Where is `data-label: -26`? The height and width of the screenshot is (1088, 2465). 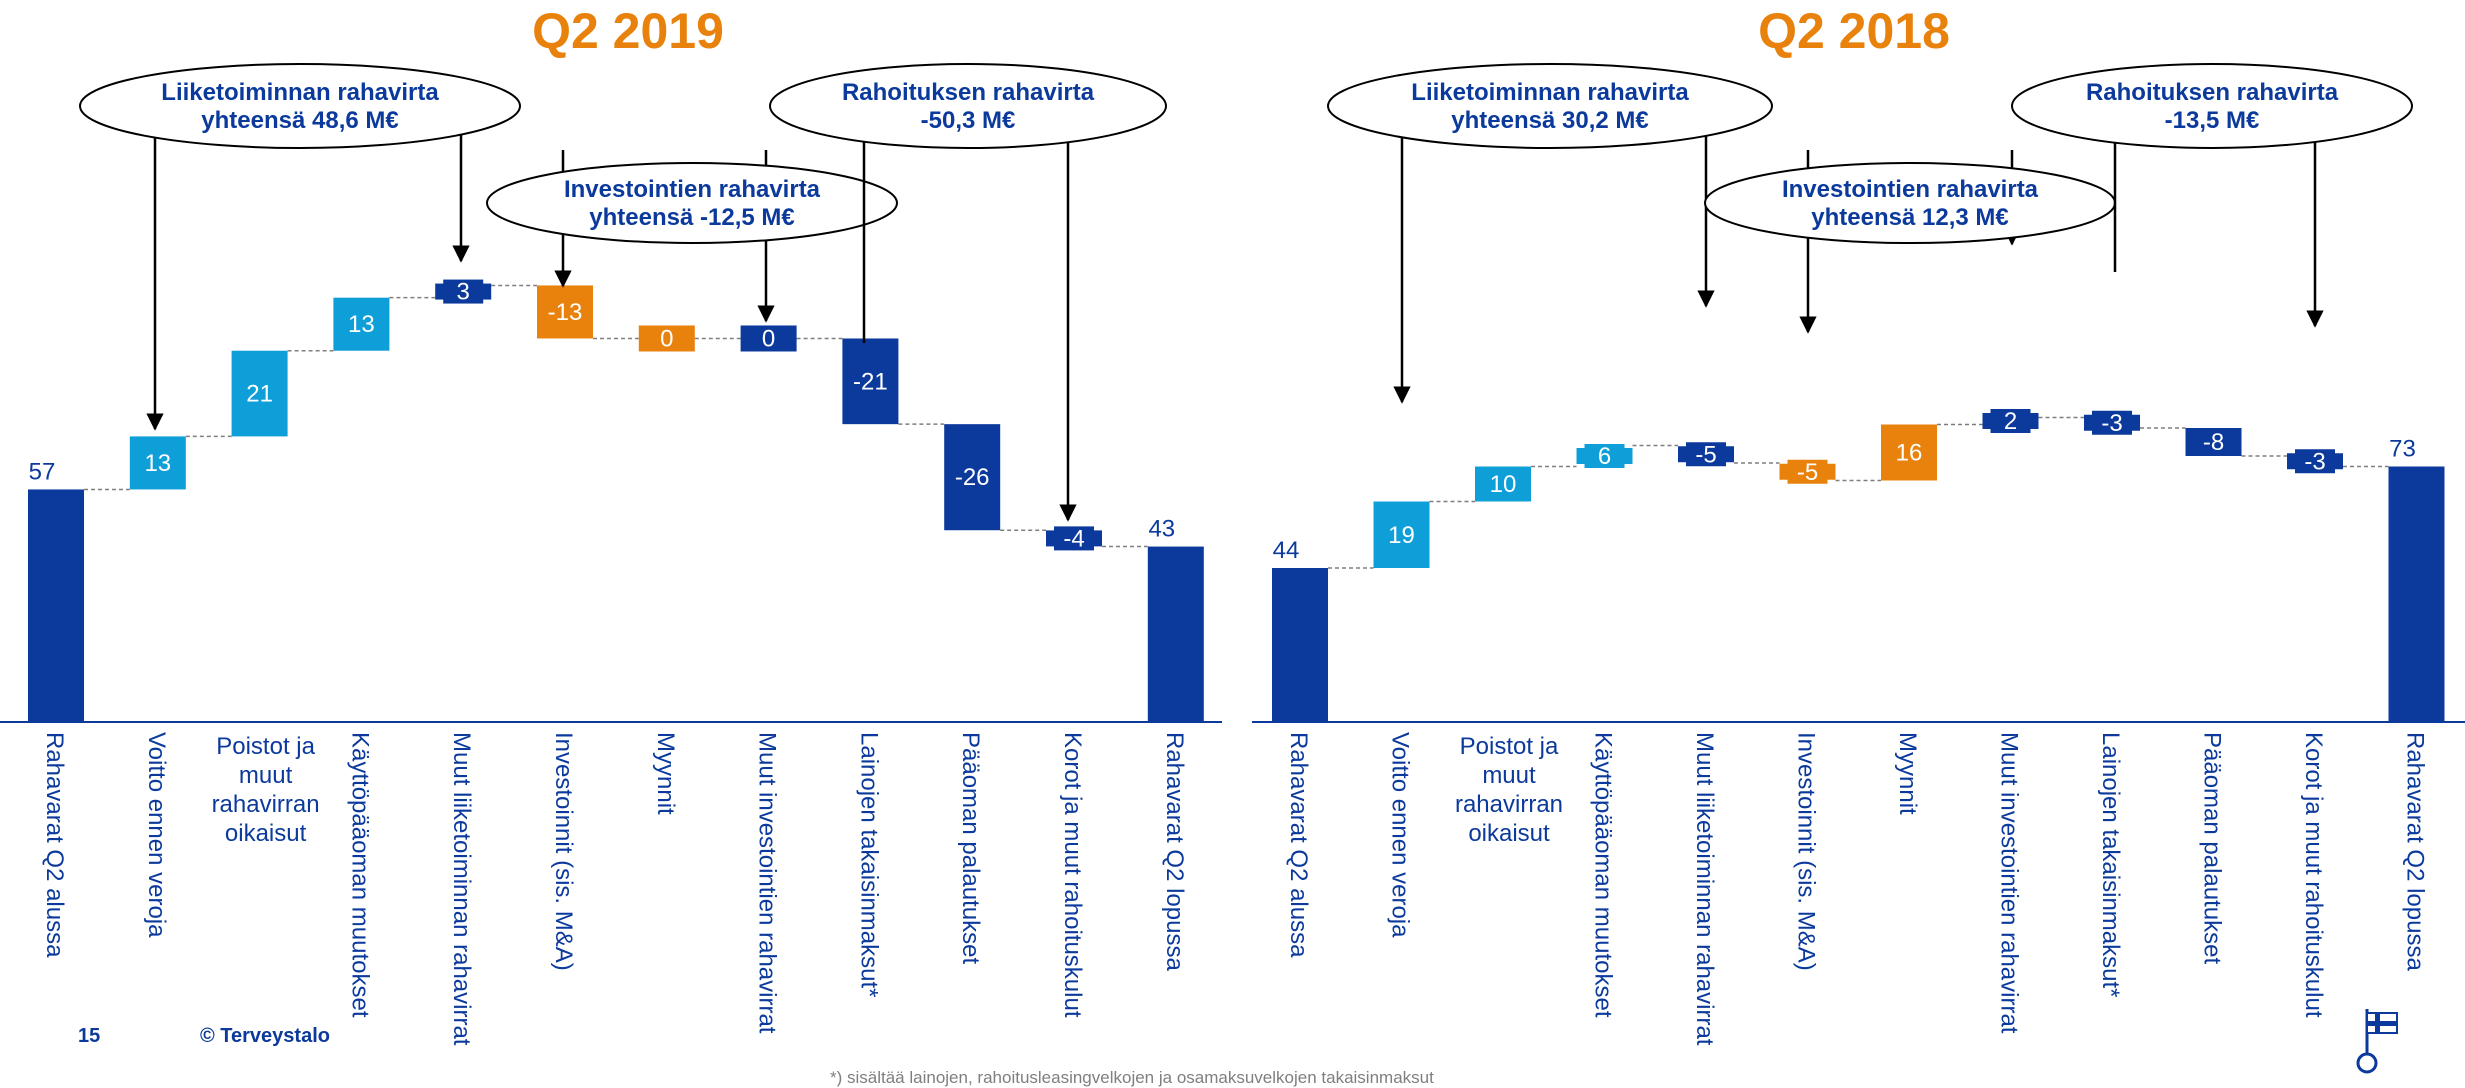 data-label: -26 is located at coordinates (972, 477).